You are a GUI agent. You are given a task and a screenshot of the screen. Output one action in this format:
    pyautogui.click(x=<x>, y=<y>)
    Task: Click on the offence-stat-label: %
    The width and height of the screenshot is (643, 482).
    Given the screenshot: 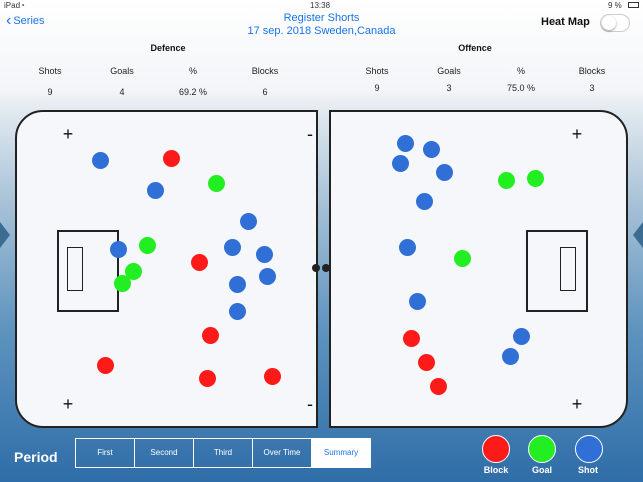 What is the action you would take?
    pyautogui.click(x=520, y=71)
    